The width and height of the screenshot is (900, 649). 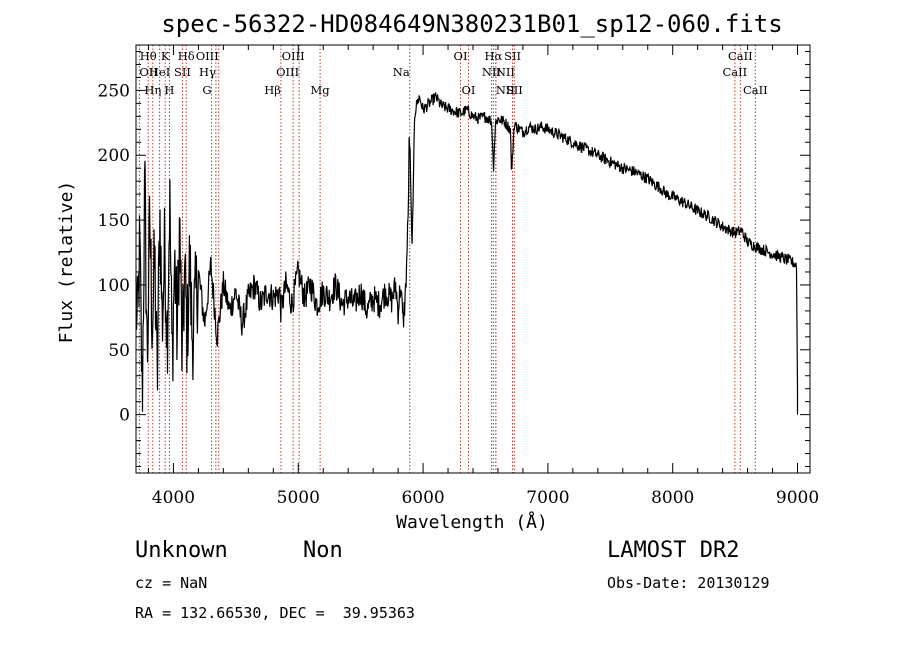 What do you see at coordinates (173, 498) in the screenshot?
I see `x-tick-label: 4000` at bounding box center [173, 498].